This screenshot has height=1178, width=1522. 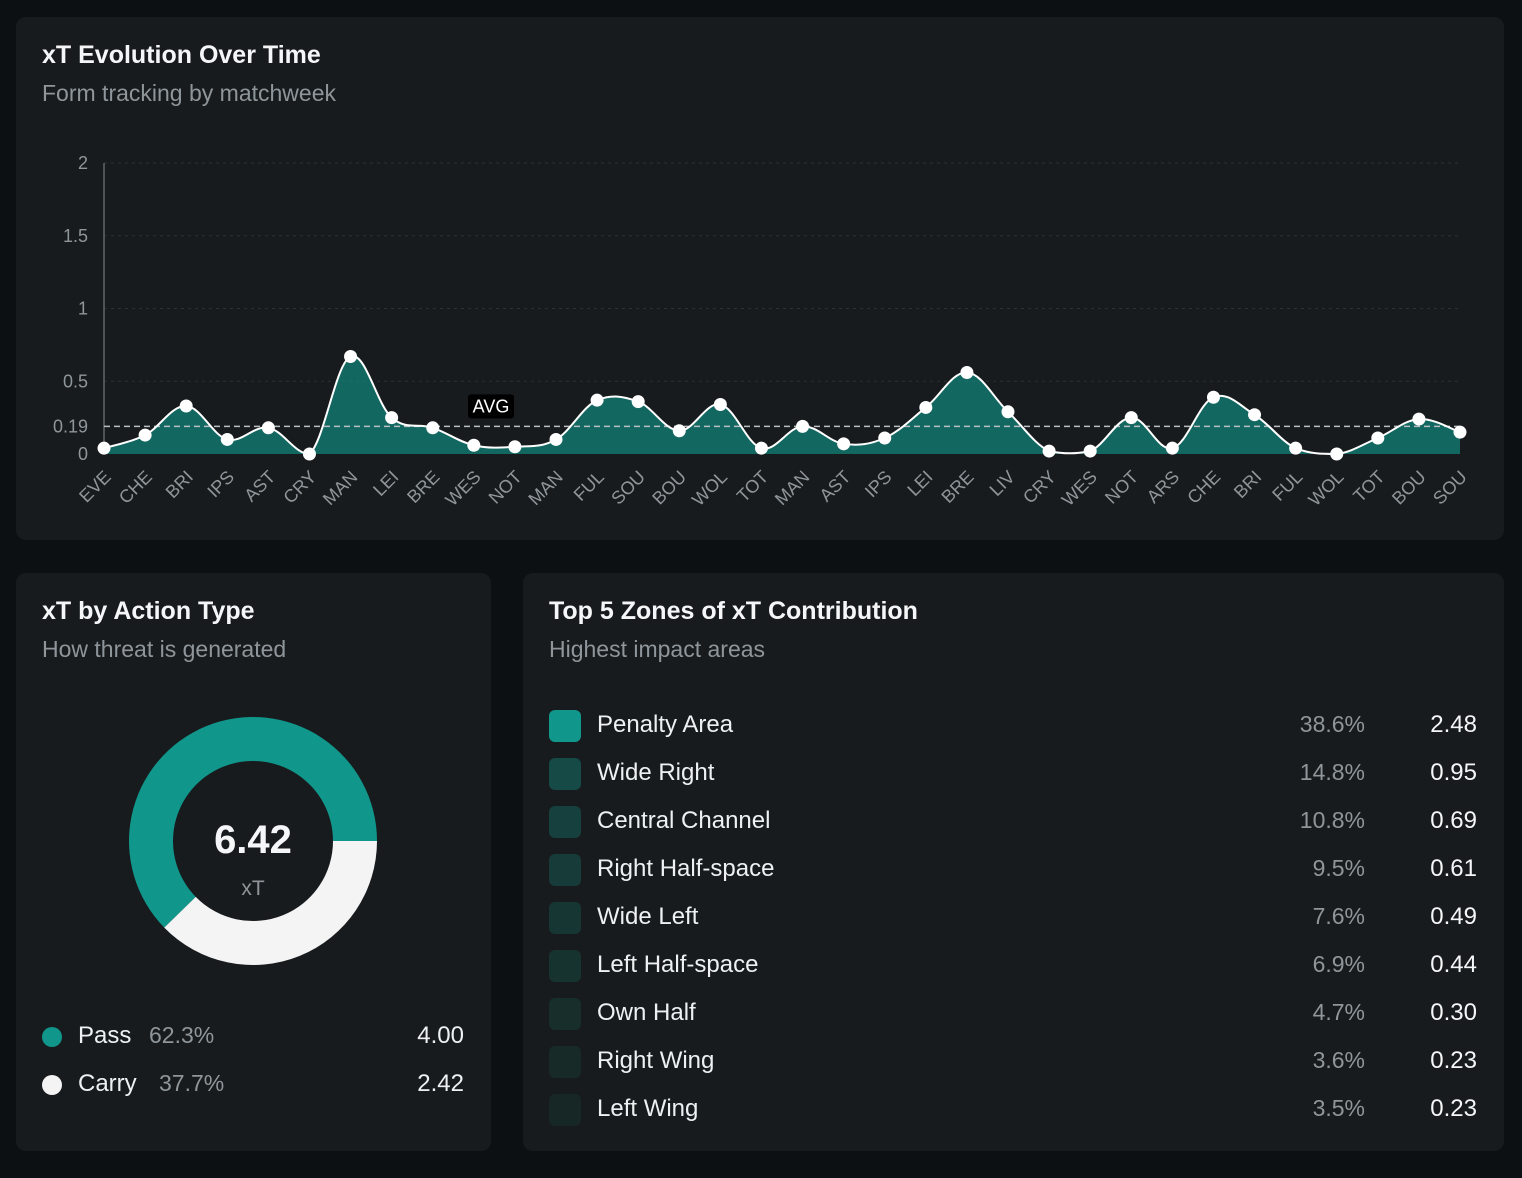 I want to click on legend-value: 4.00, so click(x=440, y=1035).